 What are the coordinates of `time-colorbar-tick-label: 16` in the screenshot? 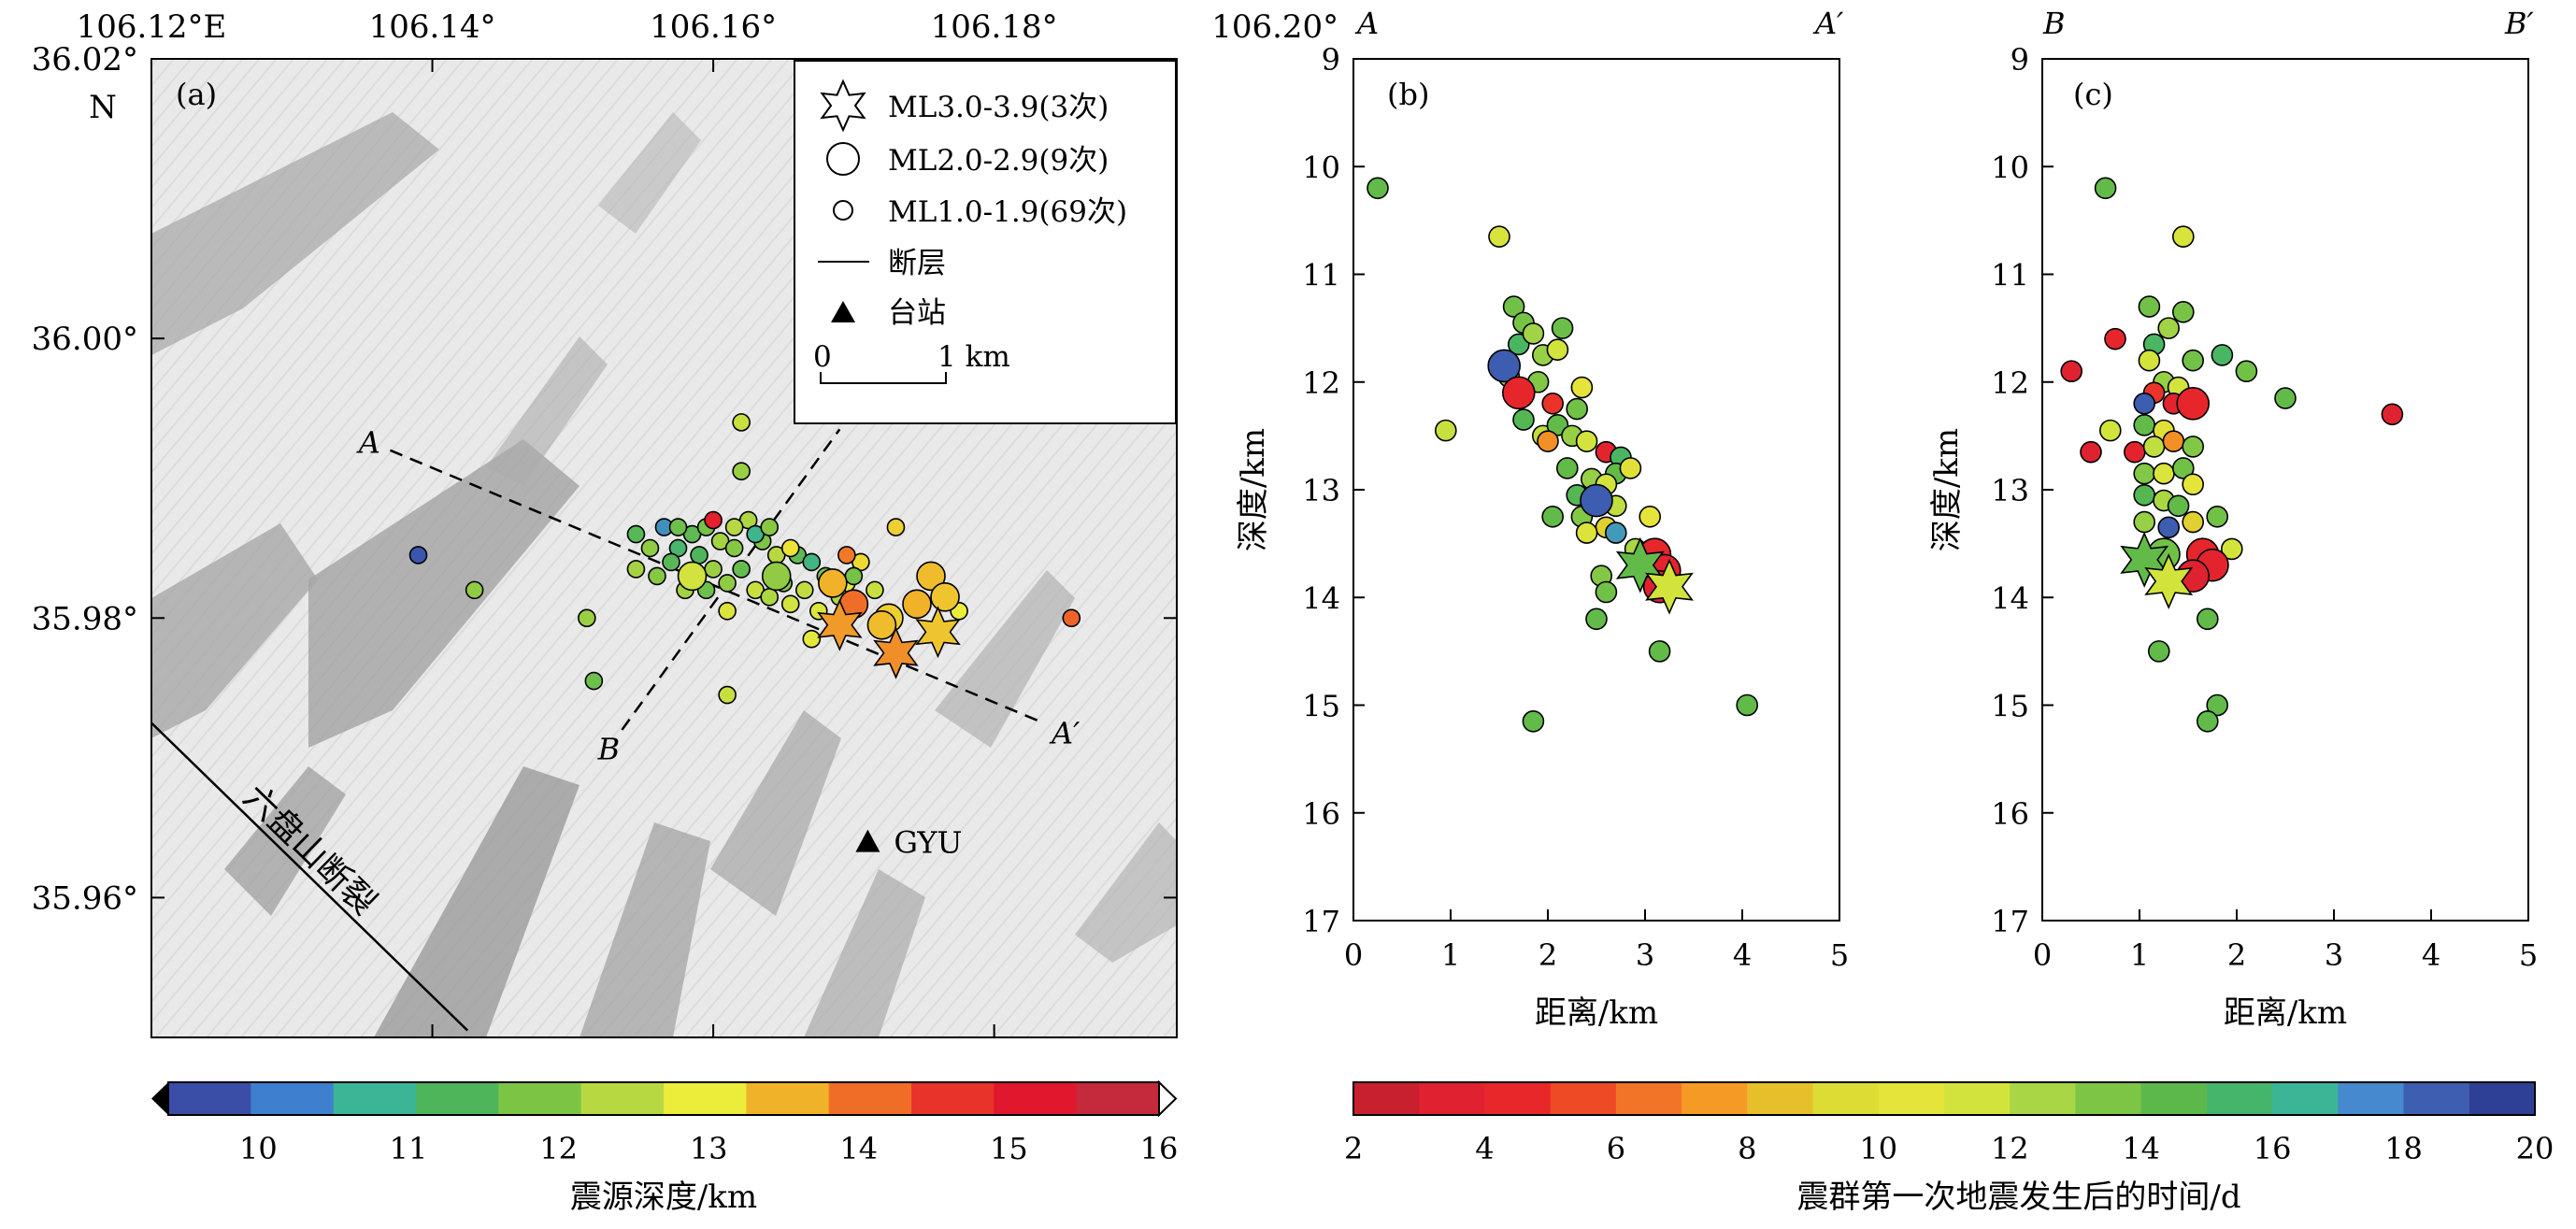 It's located at (2273, 1148).